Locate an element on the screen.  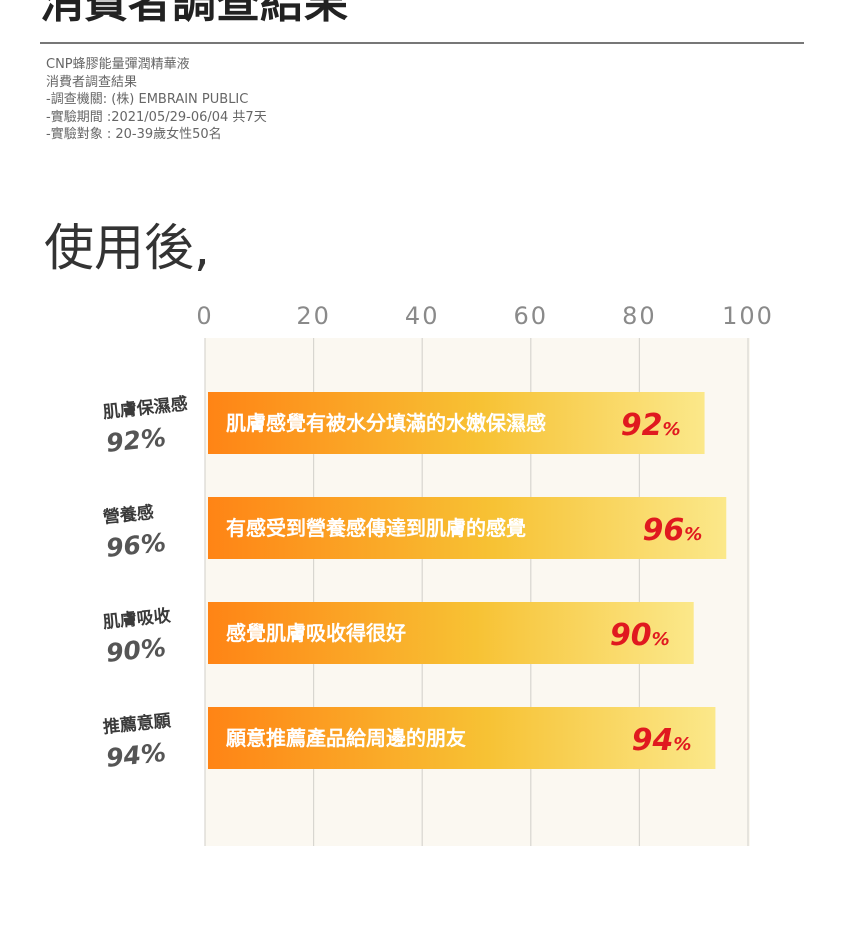
header-divider is located at coordinates (422, 43).